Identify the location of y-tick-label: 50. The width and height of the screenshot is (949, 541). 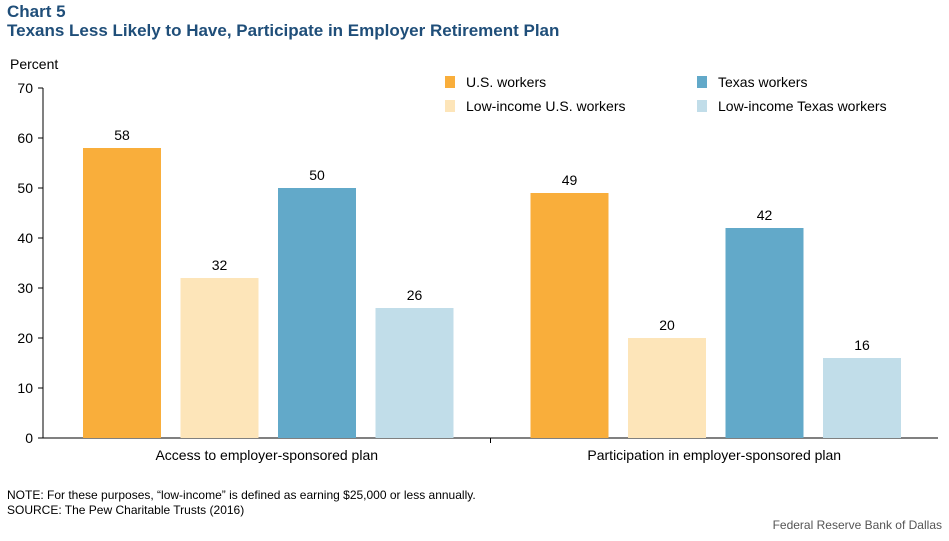
(25, 188).